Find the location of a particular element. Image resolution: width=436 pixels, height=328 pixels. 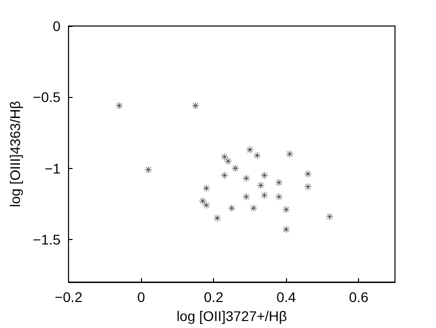

y-tick-label: −0.5 is located at coordinates (46, 97).